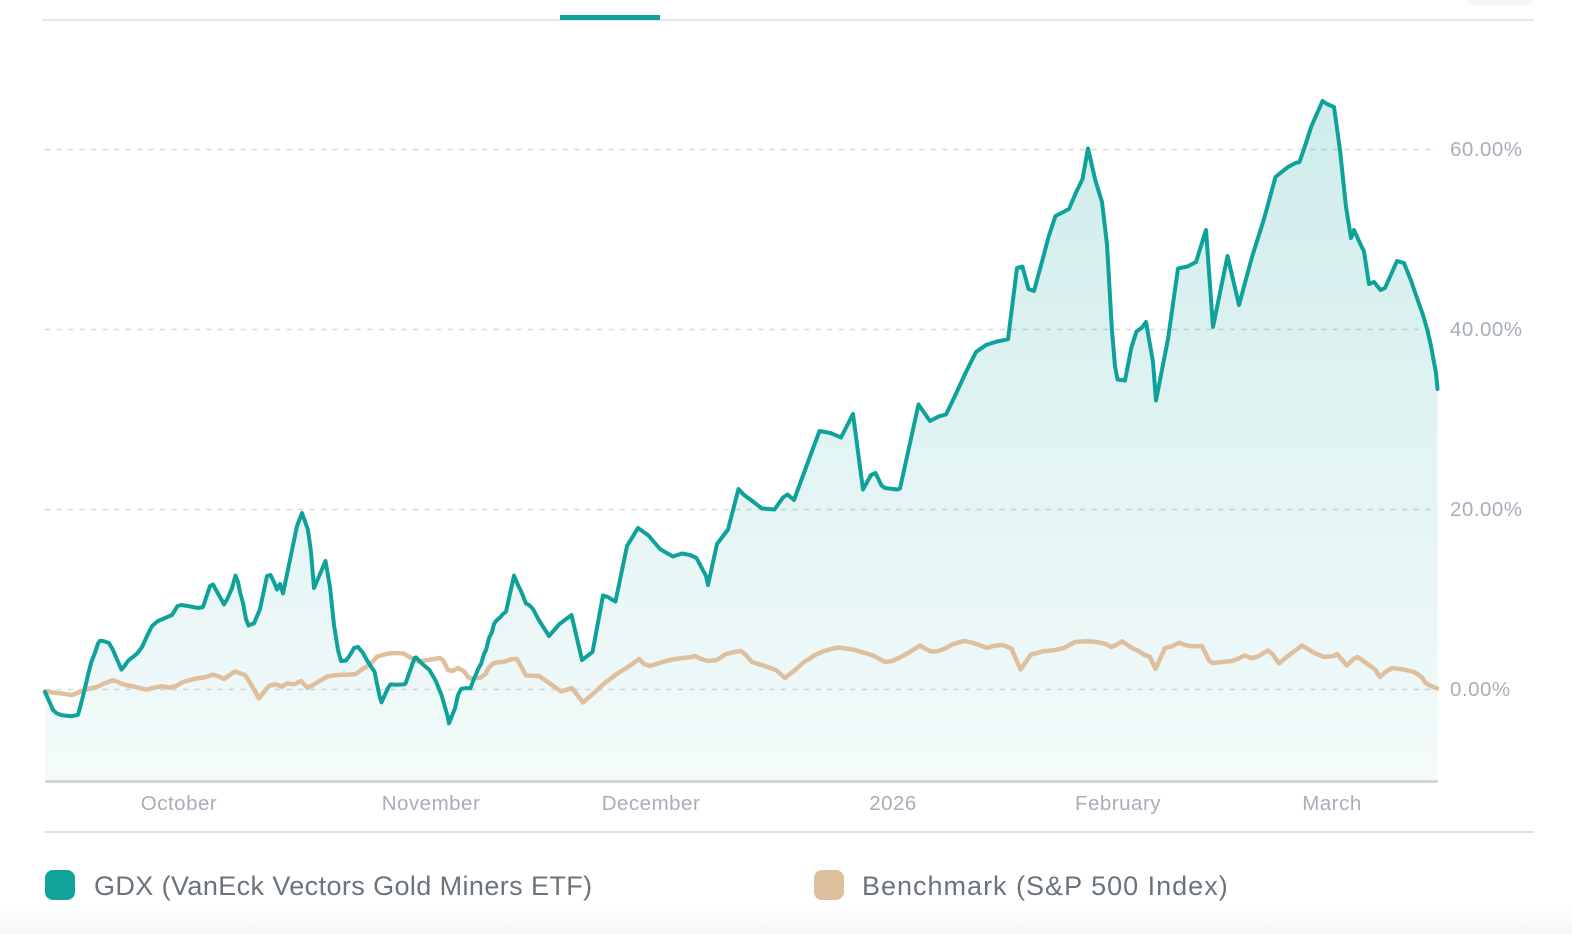  What do you see at coordinates (1486, 149) in the screenshot?
I see `svg-text: 60.00%` at bounding box center [1486, 149].